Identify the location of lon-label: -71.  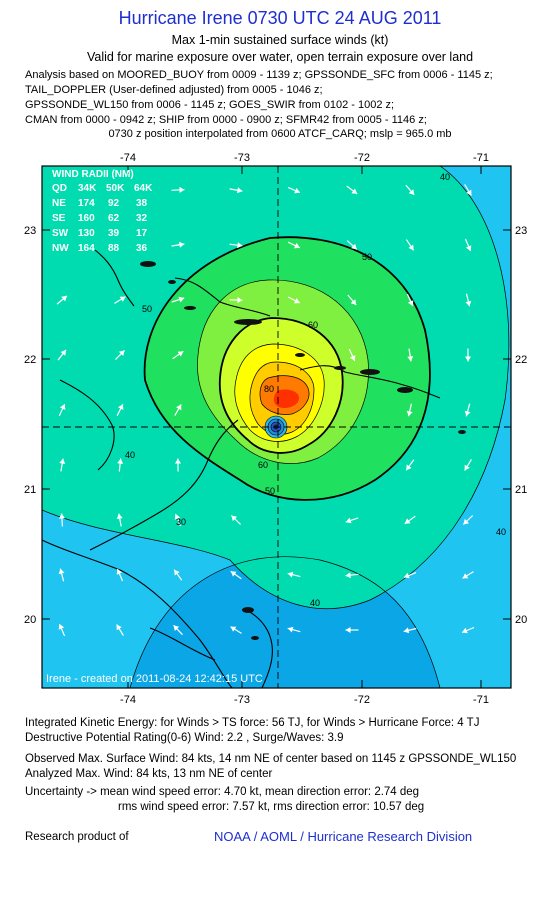
(481, 158).